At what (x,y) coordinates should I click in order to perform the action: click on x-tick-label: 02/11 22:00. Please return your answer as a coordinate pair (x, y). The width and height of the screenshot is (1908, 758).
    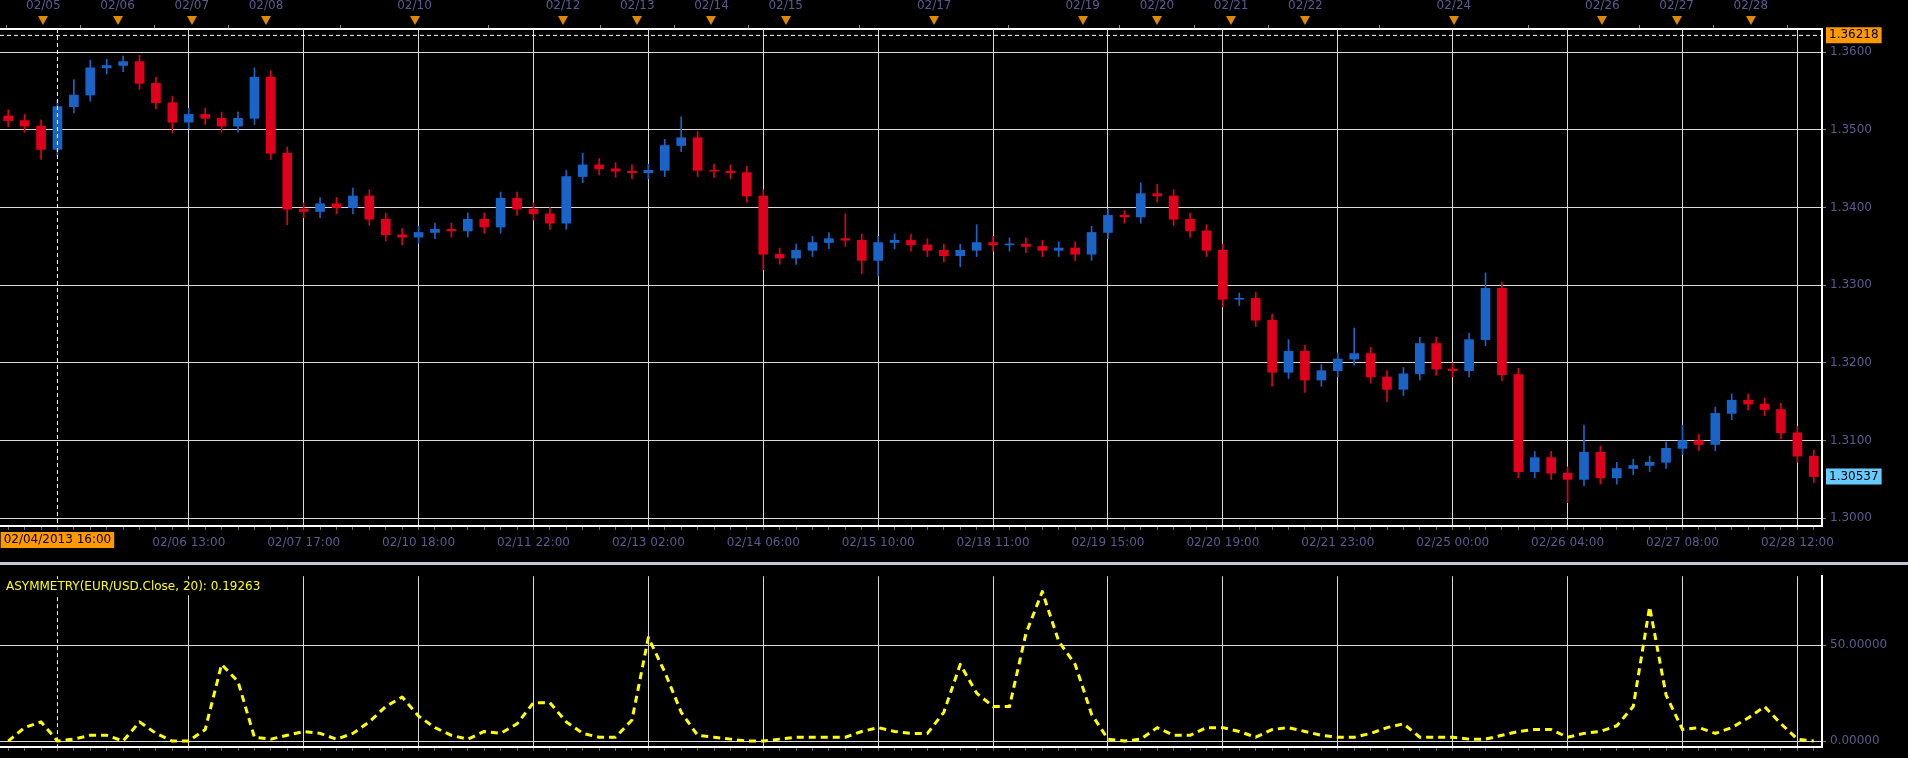
    Looking at the image, I should click on (533, 542).